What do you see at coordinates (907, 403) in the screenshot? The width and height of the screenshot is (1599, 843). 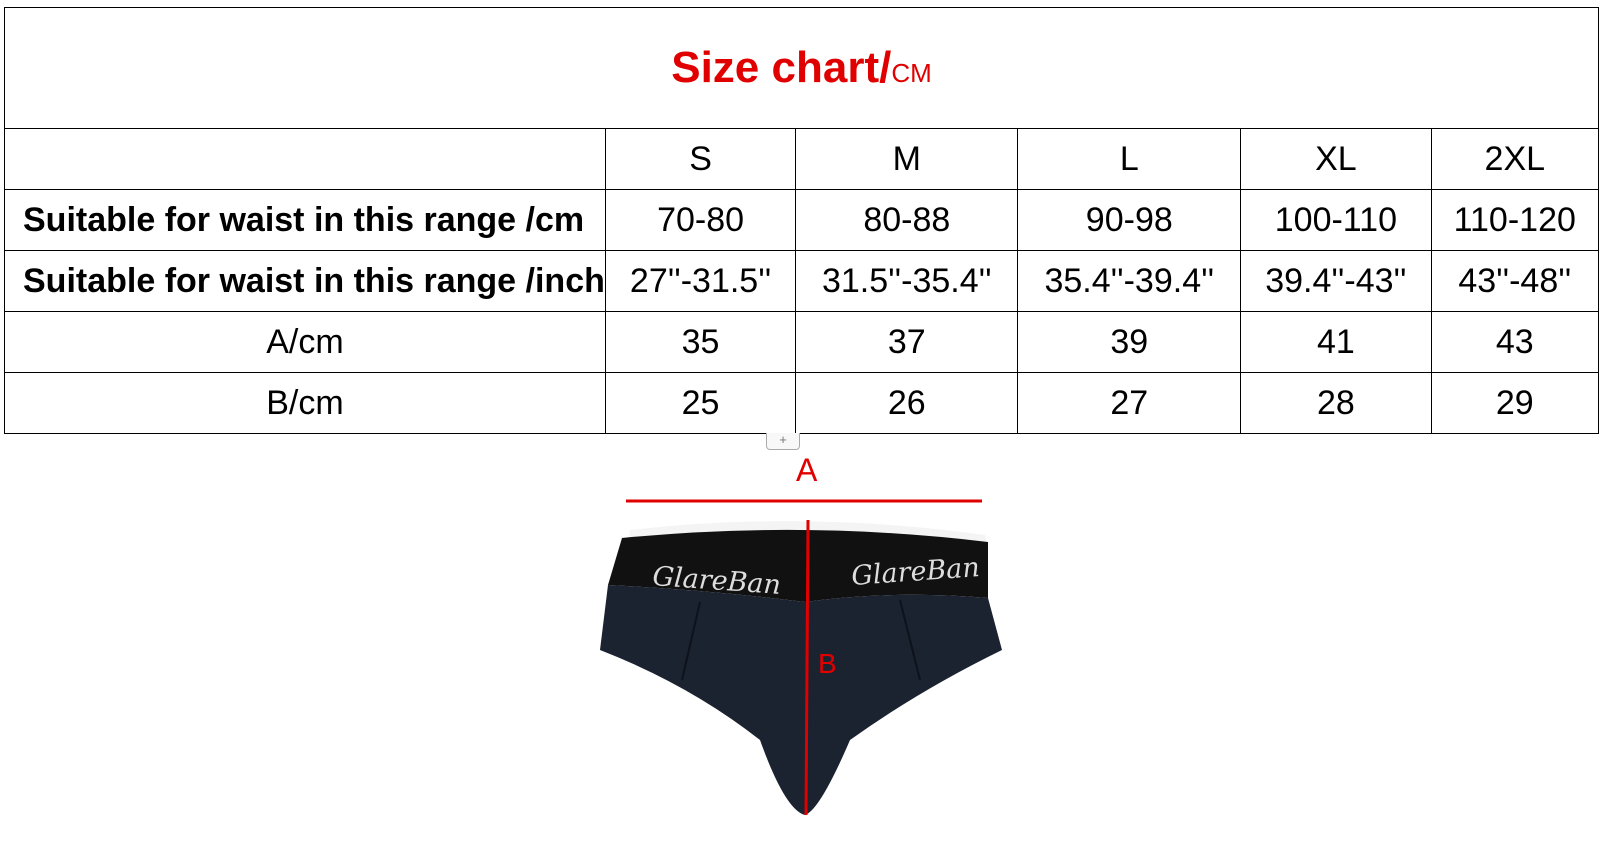 I see `cell: 26` at bounding box center [907, 403].